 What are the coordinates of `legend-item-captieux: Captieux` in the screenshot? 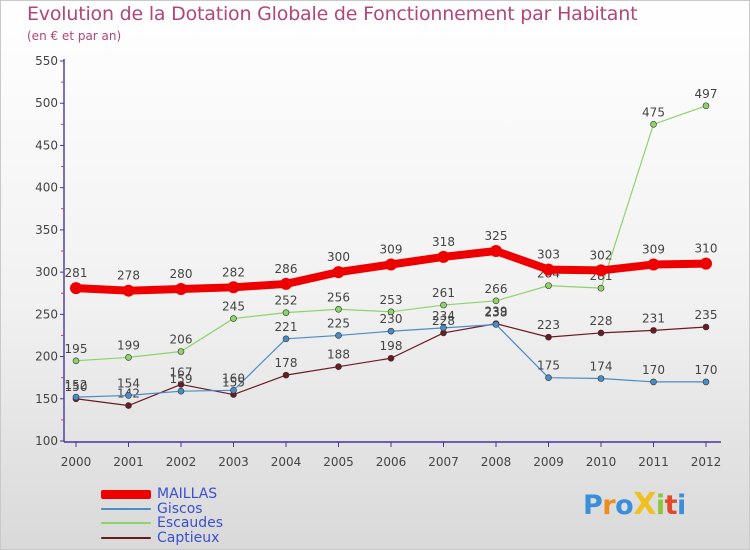 It's located at (162, 538).